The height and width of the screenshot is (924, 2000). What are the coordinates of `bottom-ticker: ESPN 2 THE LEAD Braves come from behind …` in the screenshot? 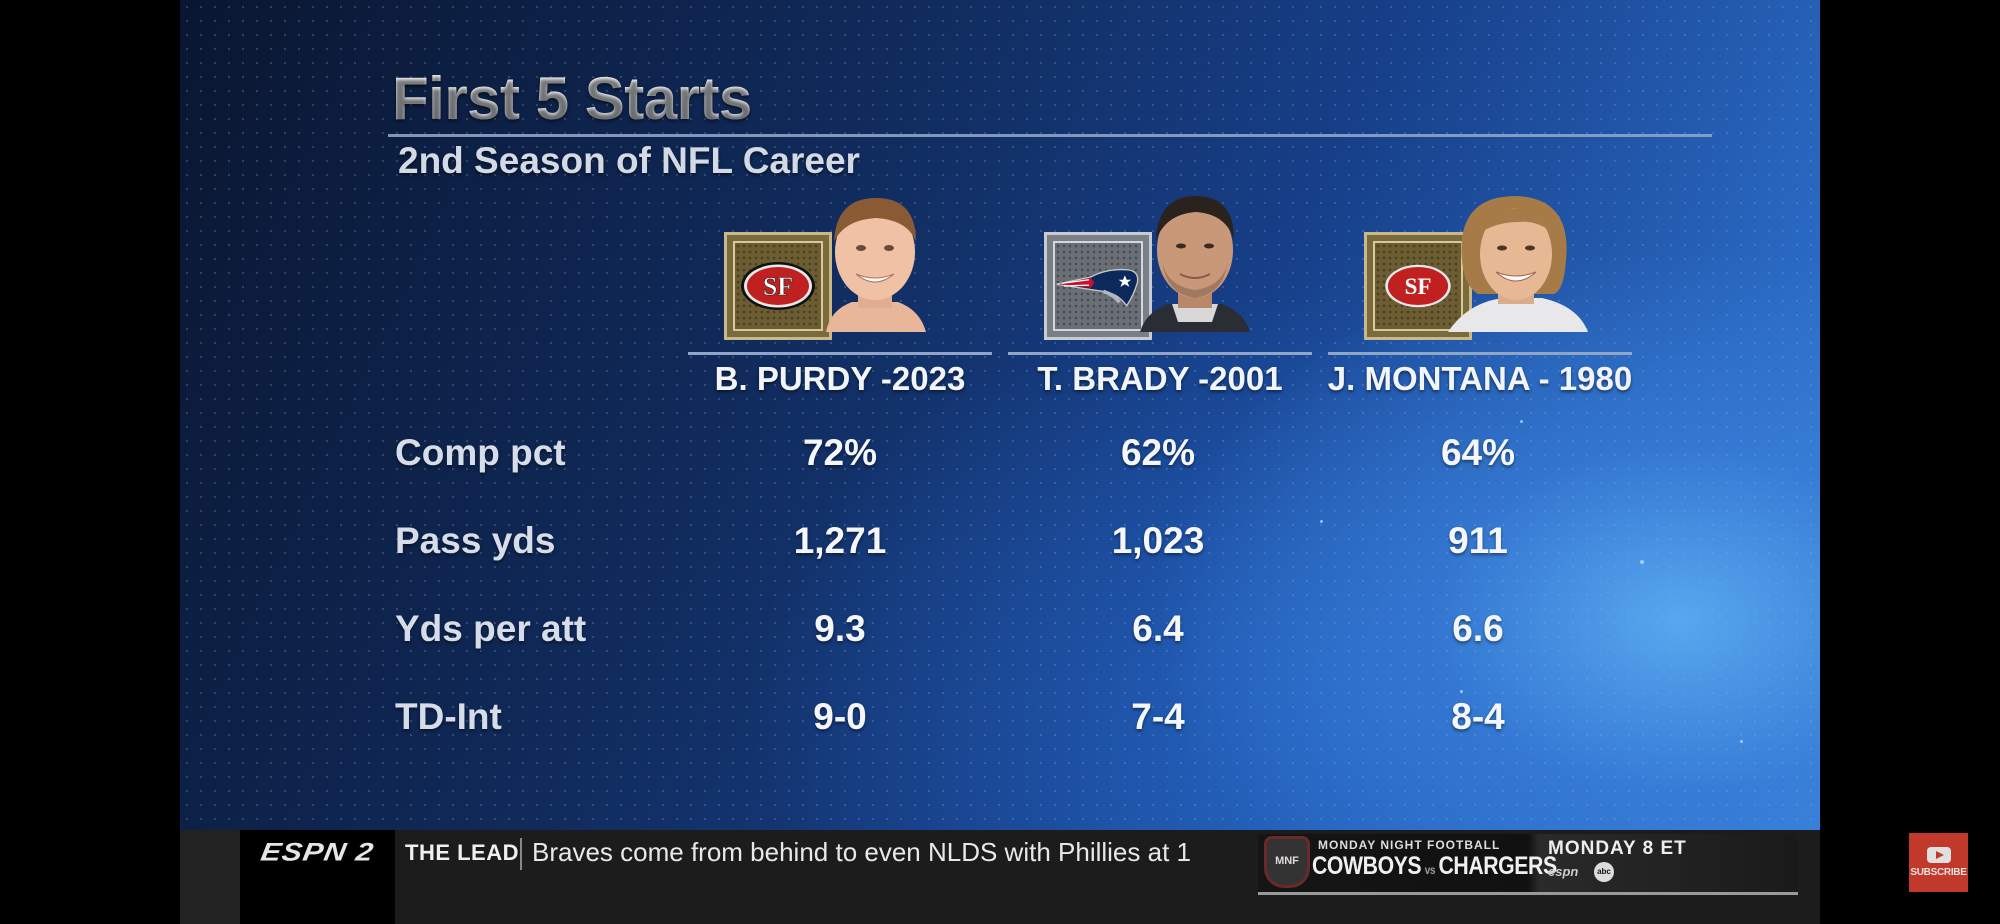 It's located at (1000, 877).